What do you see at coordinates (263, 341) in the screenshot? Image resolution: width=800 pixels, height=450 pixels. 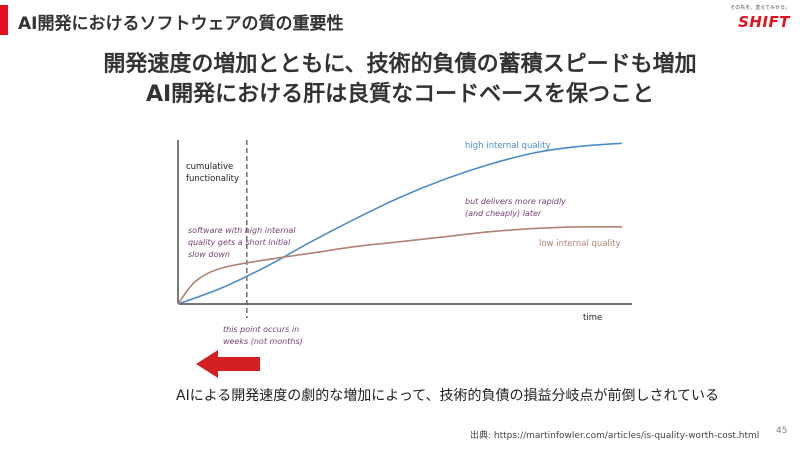 I see `annotation-point-line-2: weeks (not months)` at bounding box center [263, 341].